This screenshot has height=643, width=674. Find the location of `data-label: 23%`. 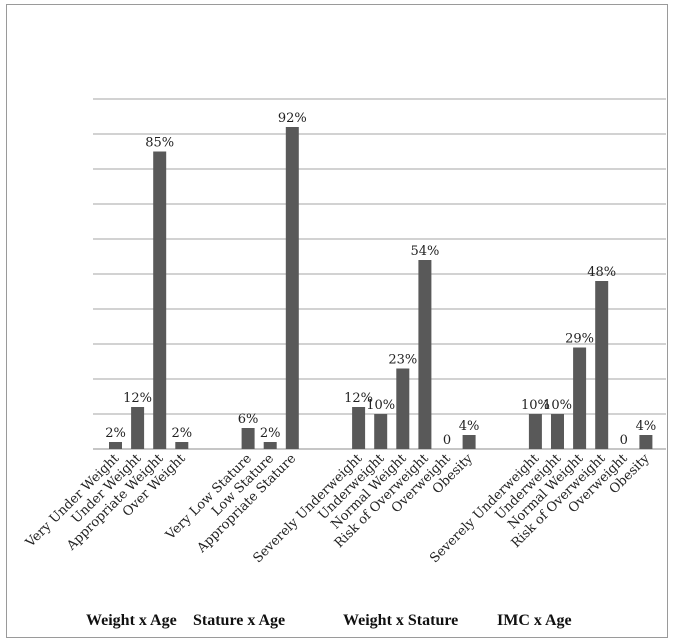

data-label: 23% is located at coordinates (402, 360).